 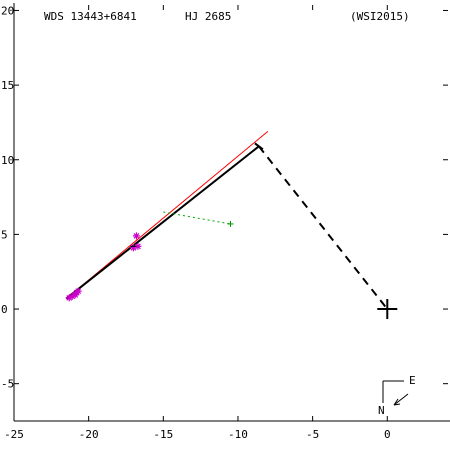 What do you see at coordinates (387, 309) in the screenshot?
I see `primary-star-marker` at bounding box center [387, 309].